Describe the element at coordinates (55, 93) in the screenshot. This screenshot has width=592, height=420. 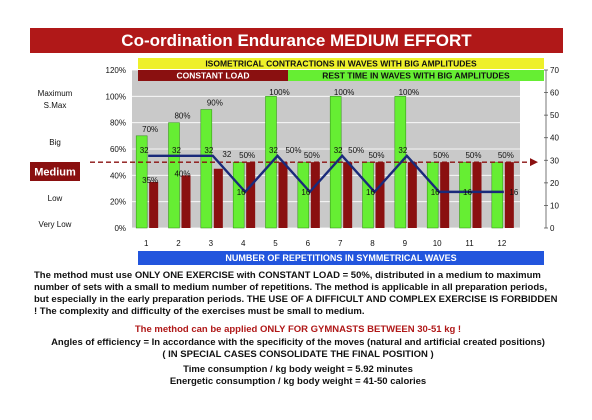
I see `left-label: Maximum` at that location.